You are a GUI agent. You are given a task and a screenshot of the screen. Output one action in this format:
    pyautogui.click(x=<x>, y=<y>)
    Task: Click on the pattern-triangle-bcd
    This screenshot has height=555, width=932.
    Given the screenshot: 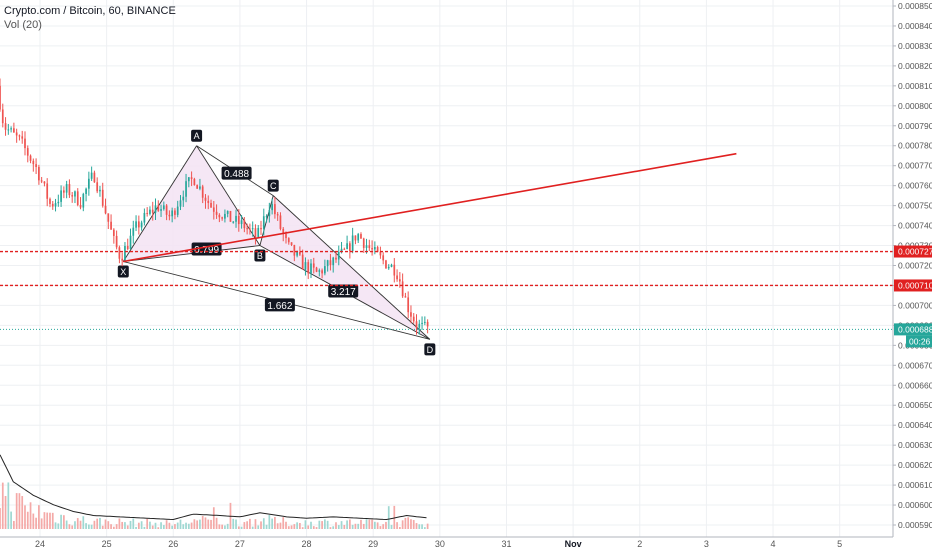 What is the action you would take?
    pyautogui.click(x=344, y=267)
    